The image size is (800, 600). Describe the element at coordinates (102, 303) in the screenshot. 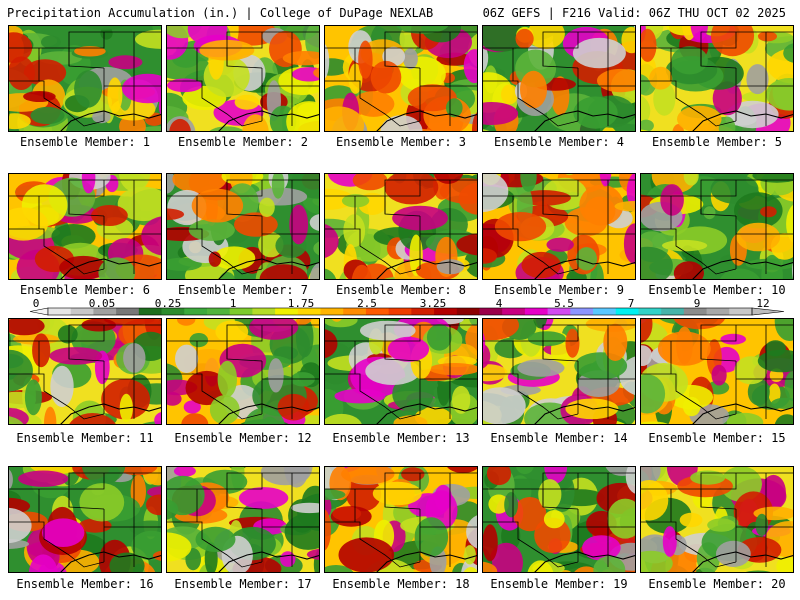

I see `legend-tick-label: 0.05` at that location.